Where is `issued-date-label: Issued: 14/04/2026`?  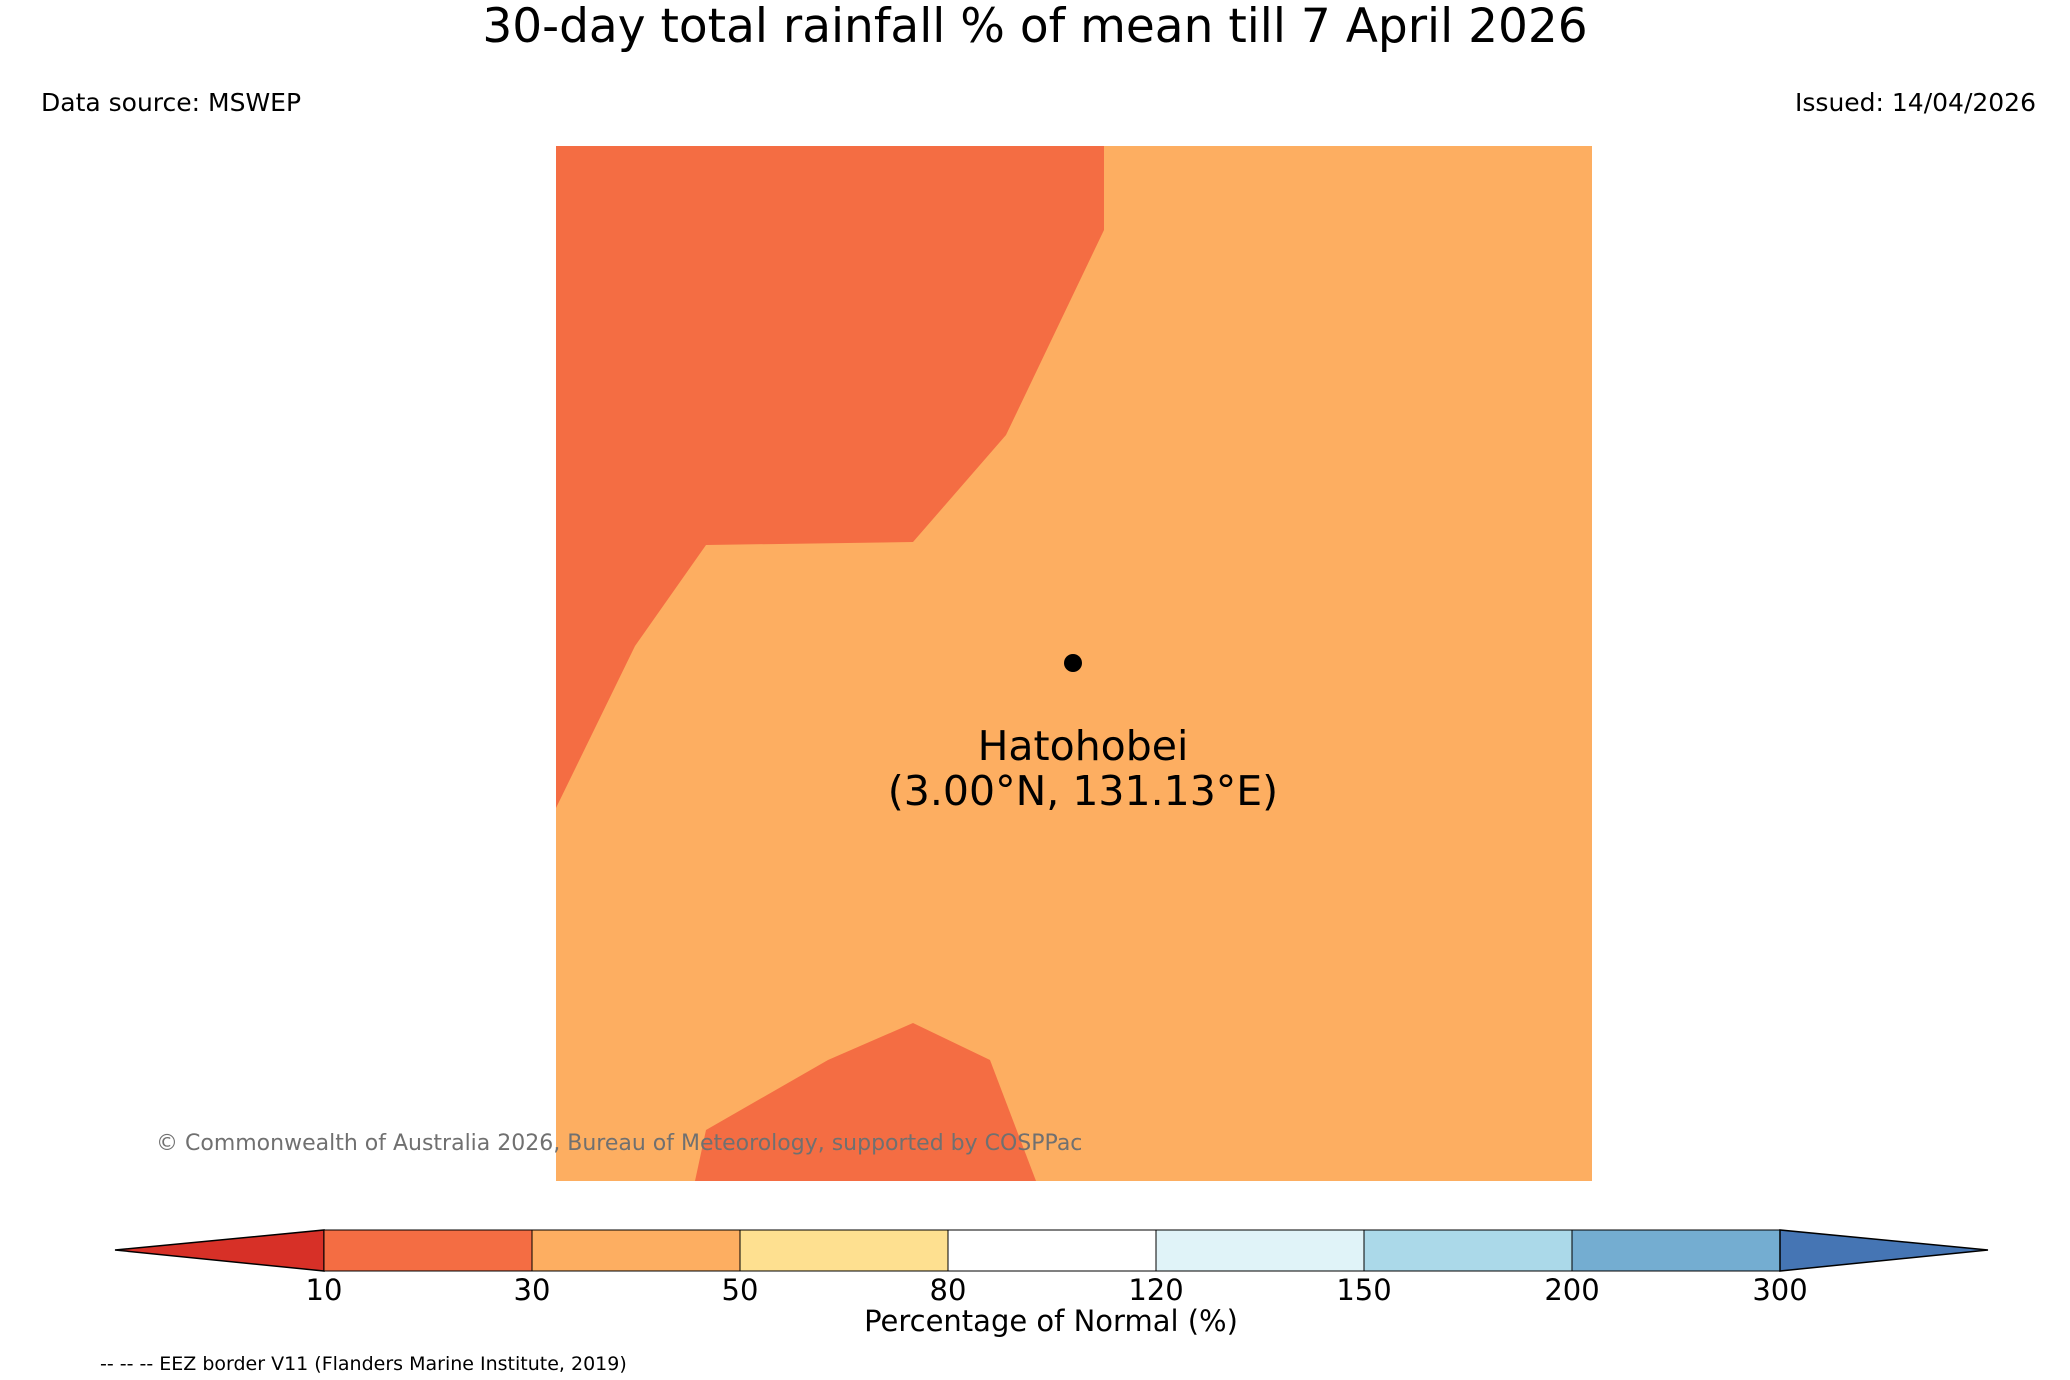 issued-date-label: Issued: 14/04/2026 is located at coordinates (1915, 102).